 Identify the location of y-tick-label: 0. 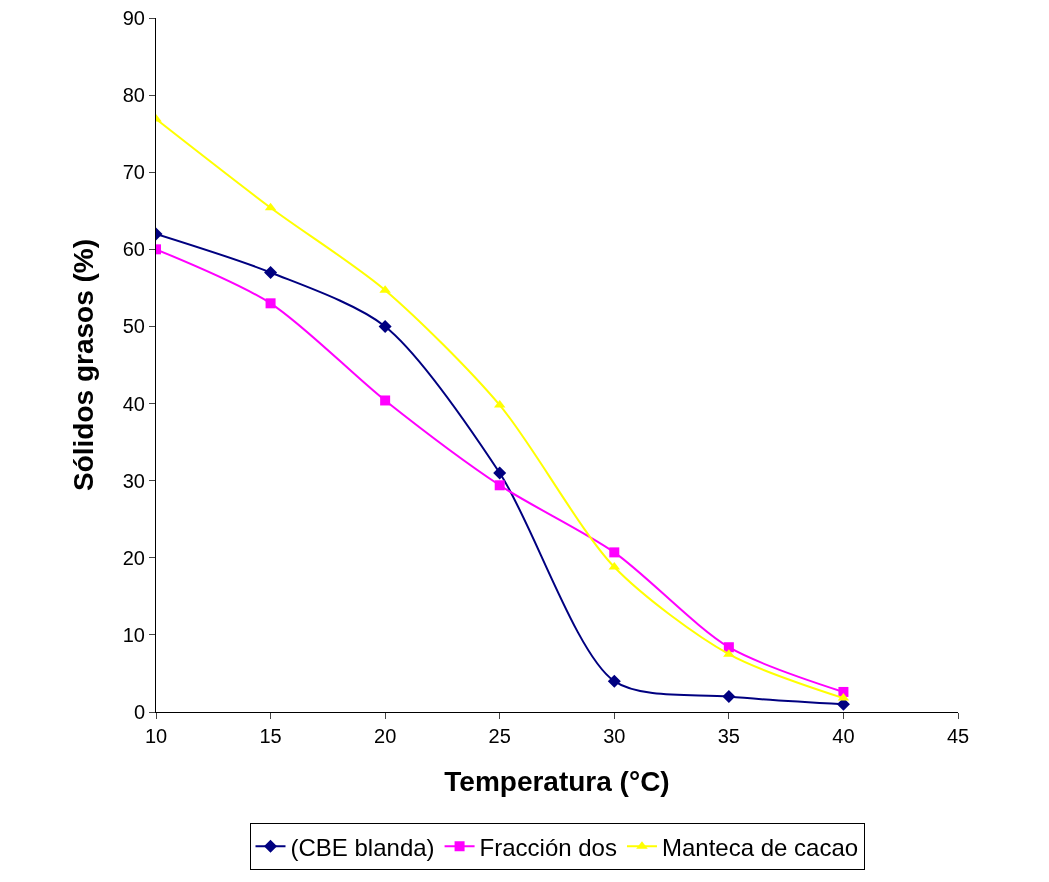
(139, 712).